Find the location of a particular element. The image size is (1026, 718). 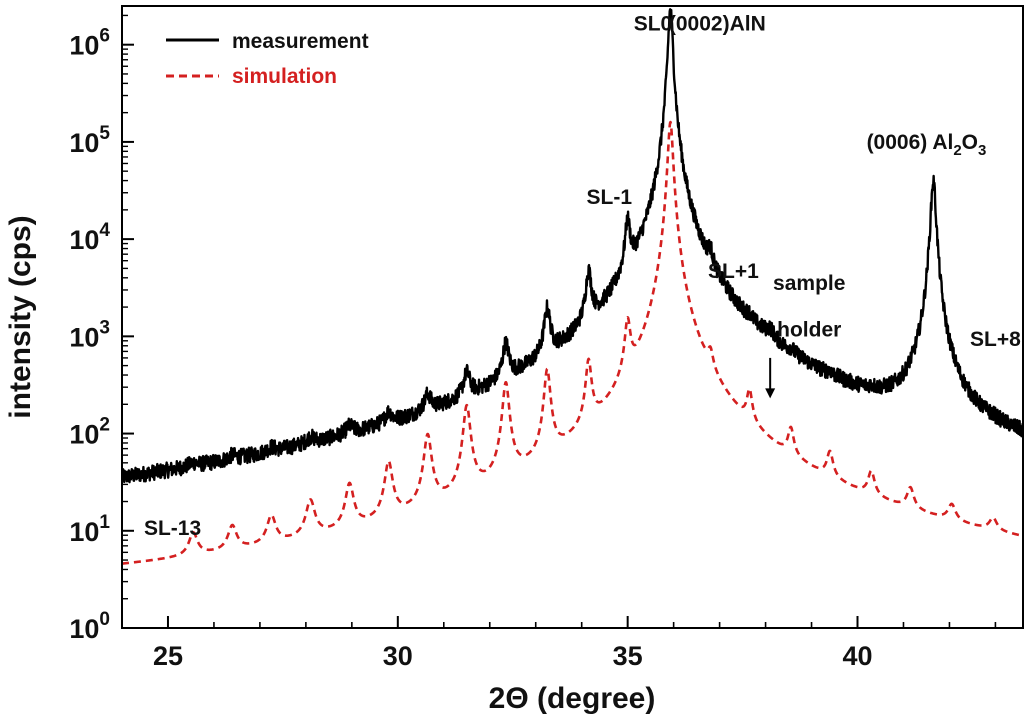

sample-holder-arrowhead is located at coordinates (770, 393).